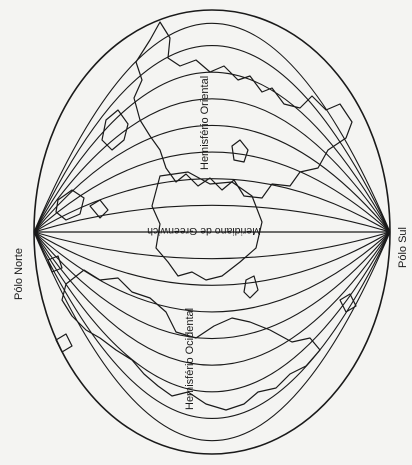 The height and width of the screenshot is (465, 412). What do you see at coordinates (251, 287) in the screenshot?
I see `island-madagascar` at bounding box center [251, 287].